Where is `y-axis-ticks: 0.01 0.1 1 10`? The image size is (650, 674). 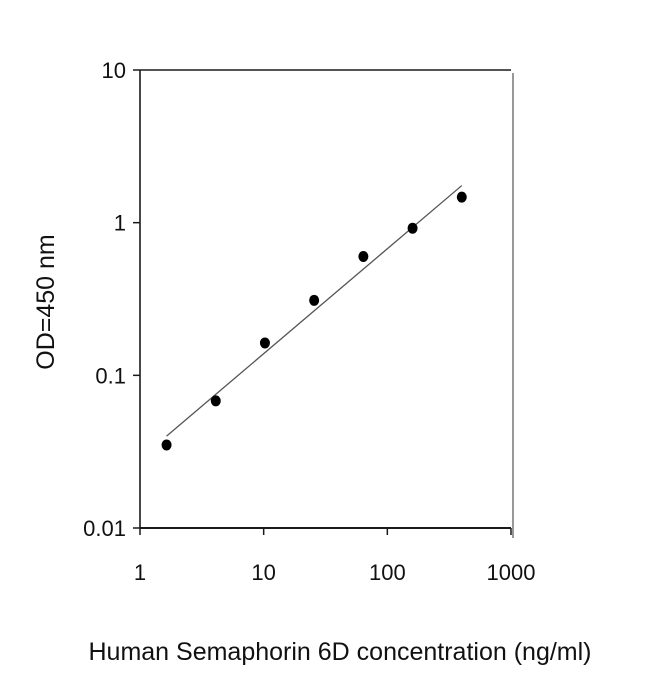
y-axis-ticks: 0.01 0.1 1 10 is located at coordinates (111, 299).